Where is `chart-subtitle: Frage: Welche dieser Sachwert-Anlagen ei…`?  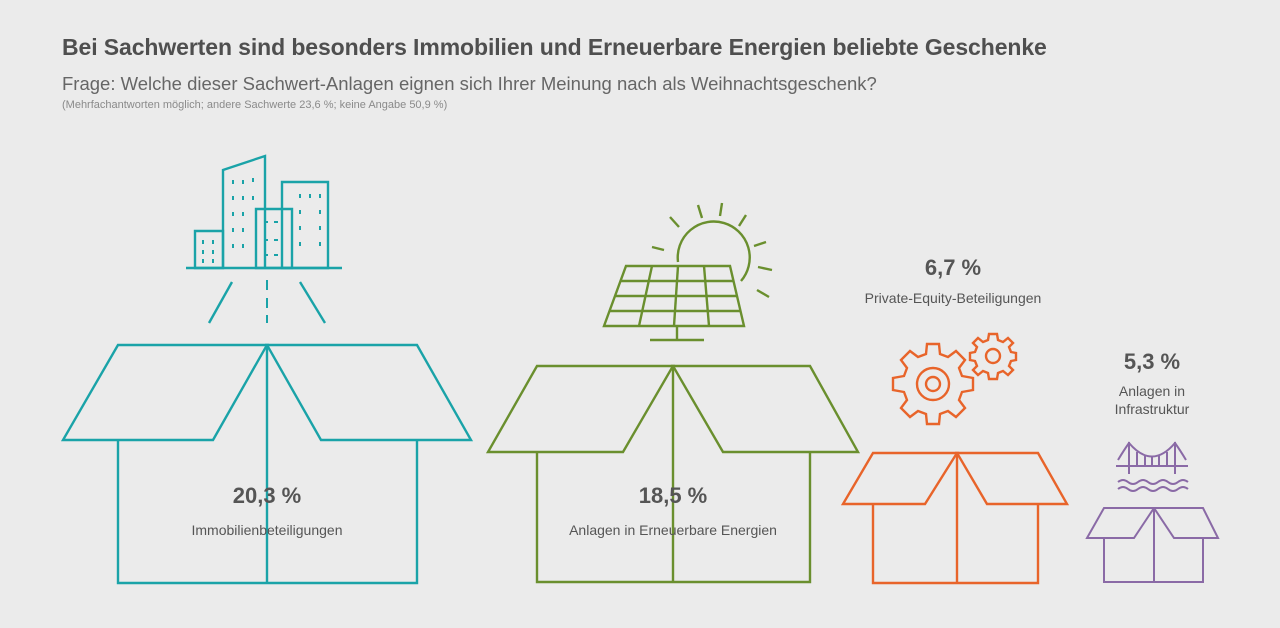 chart-subtitle: Frage: Welche dieser Sachwert-Anlagen ei… is located at coordinates (469, 83).